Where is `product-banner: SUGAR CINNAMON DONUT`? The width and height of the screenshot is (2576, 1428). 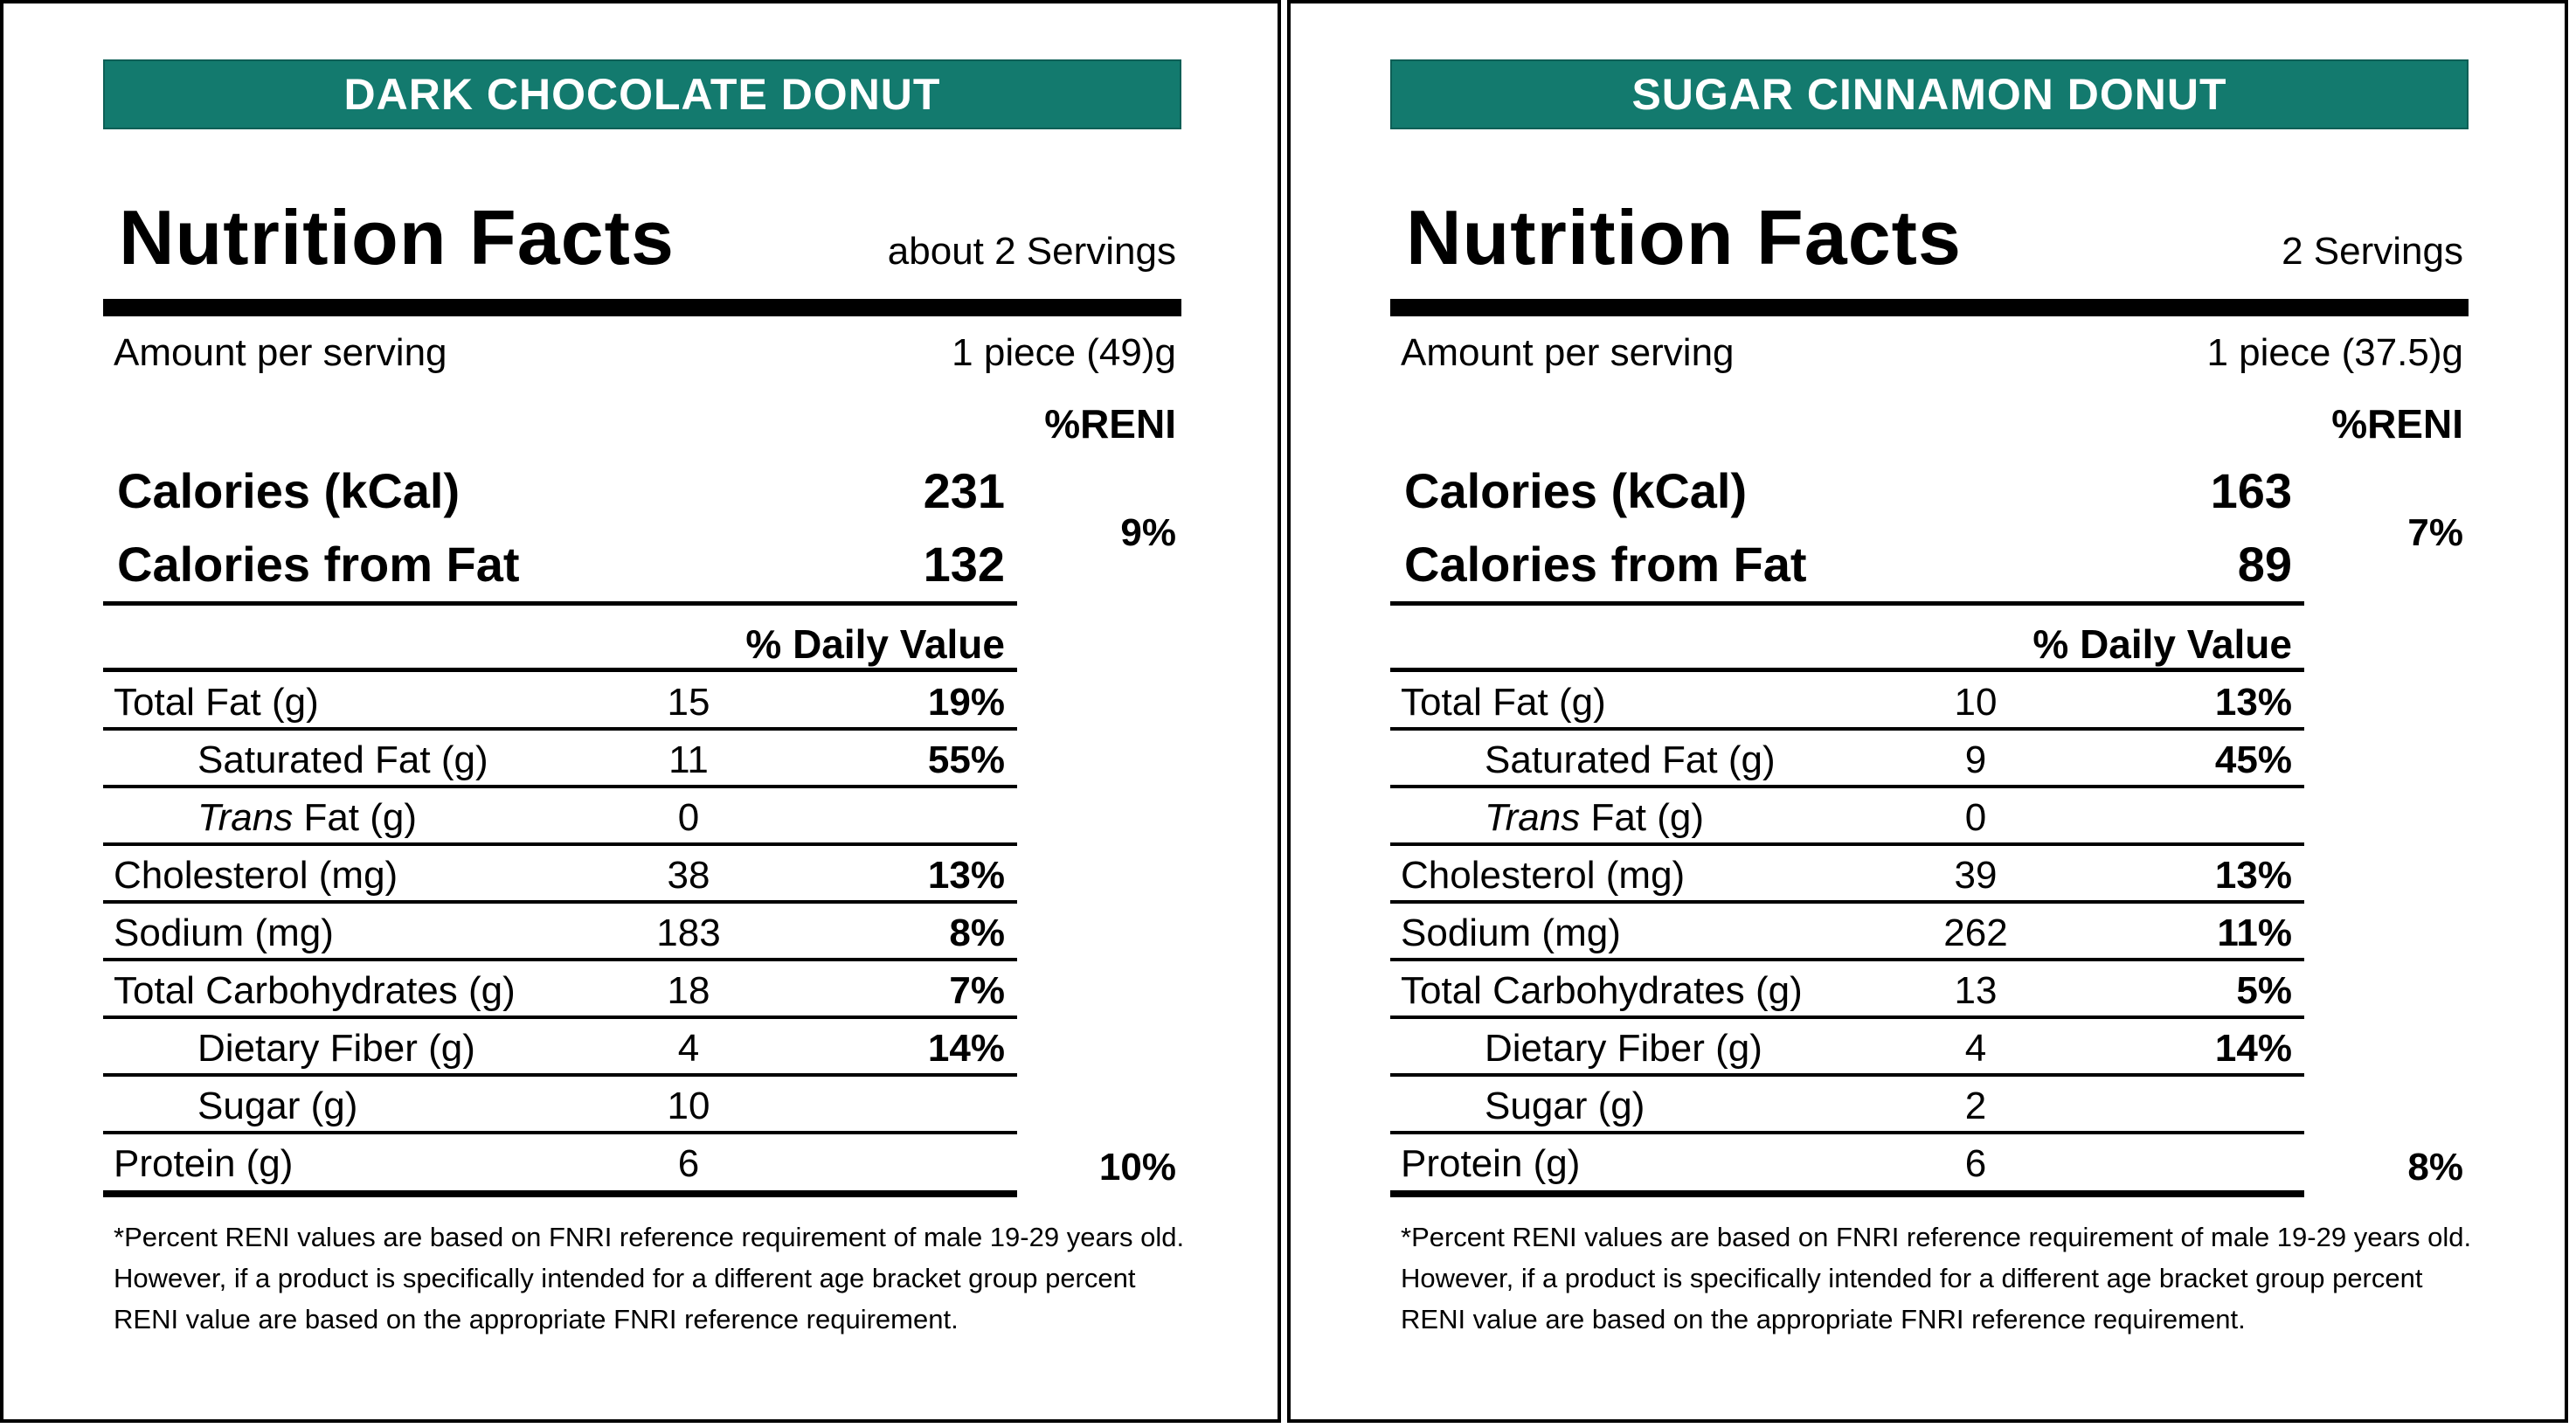 product-banner: SUGAR CINNAMON DONUT is located at coordinates (1929, 94).